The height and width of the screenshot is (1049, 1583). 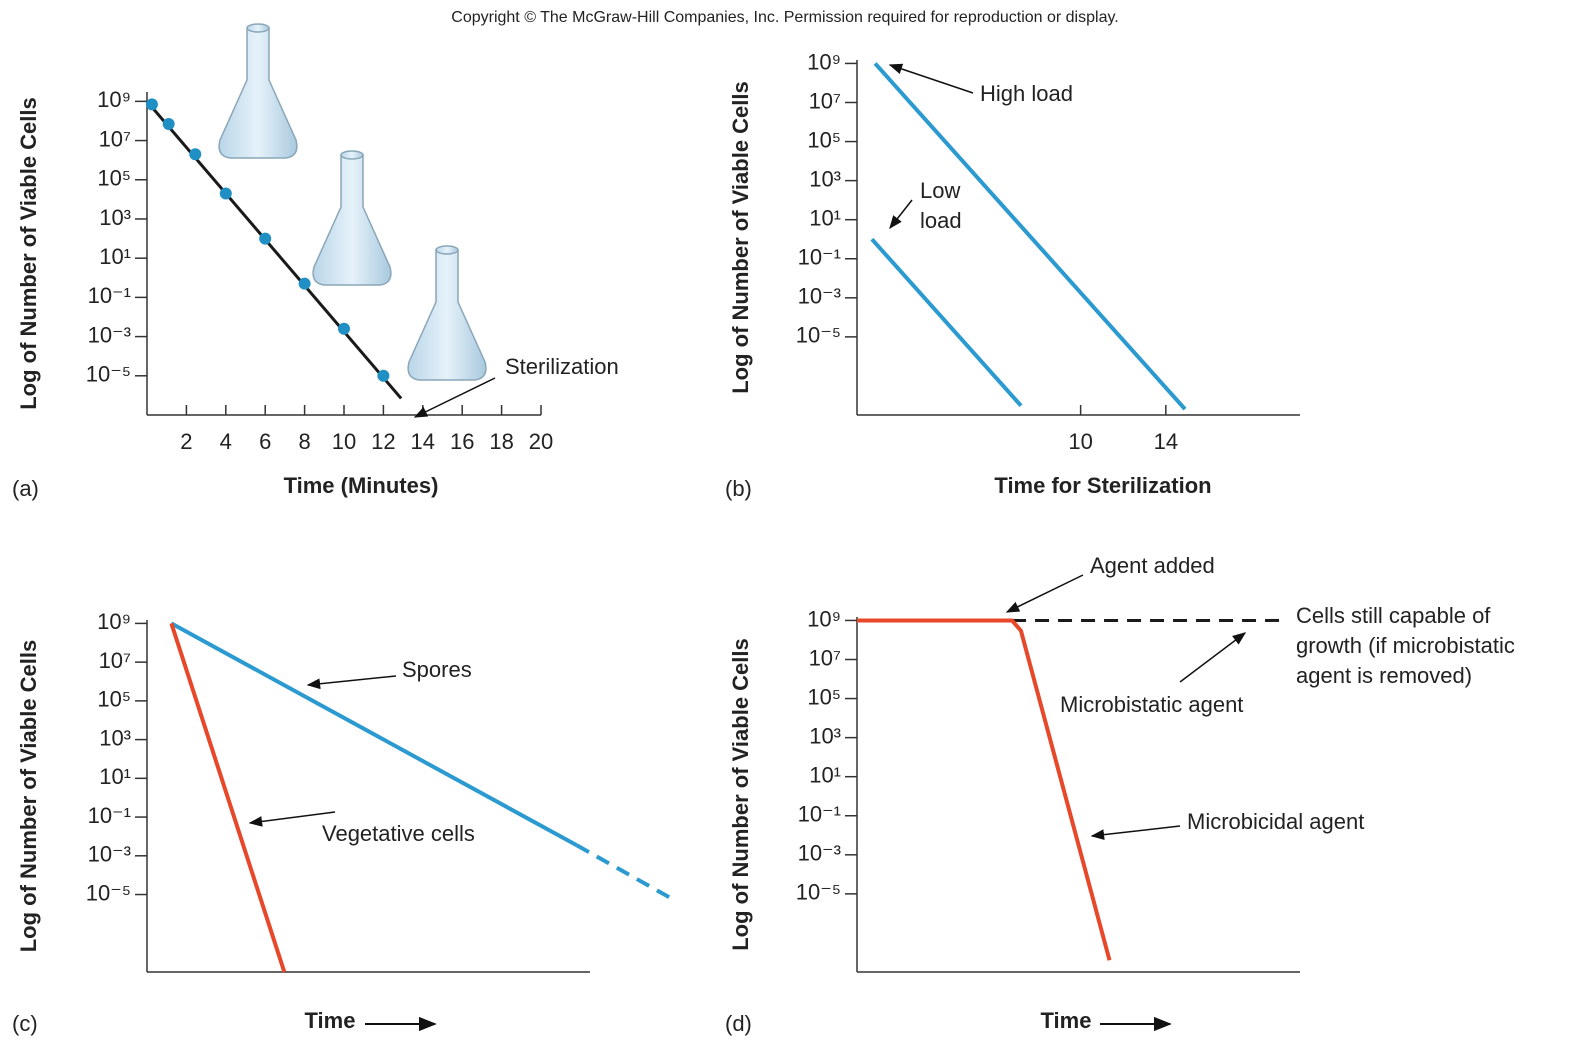 What do you see at coordinates (738, 1023) in the screenshot?
I see `panel-label: (d)` at bounding box center [738, 1023].